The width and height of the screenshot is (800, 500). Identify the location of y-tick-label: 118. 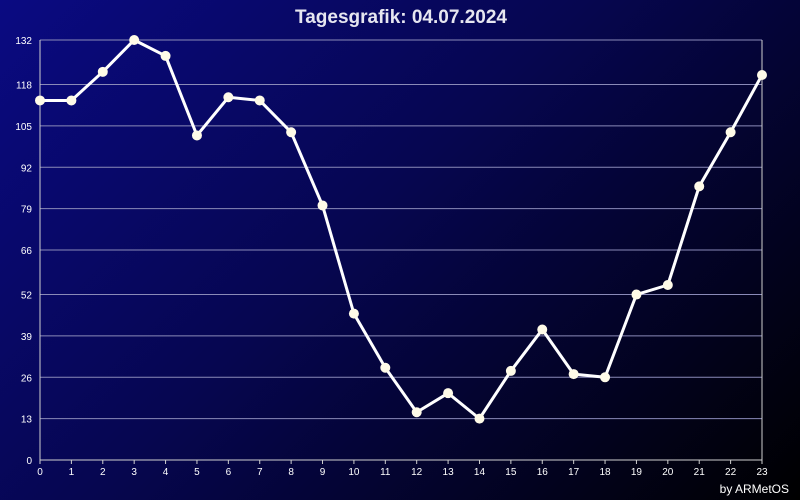
(24, 86).